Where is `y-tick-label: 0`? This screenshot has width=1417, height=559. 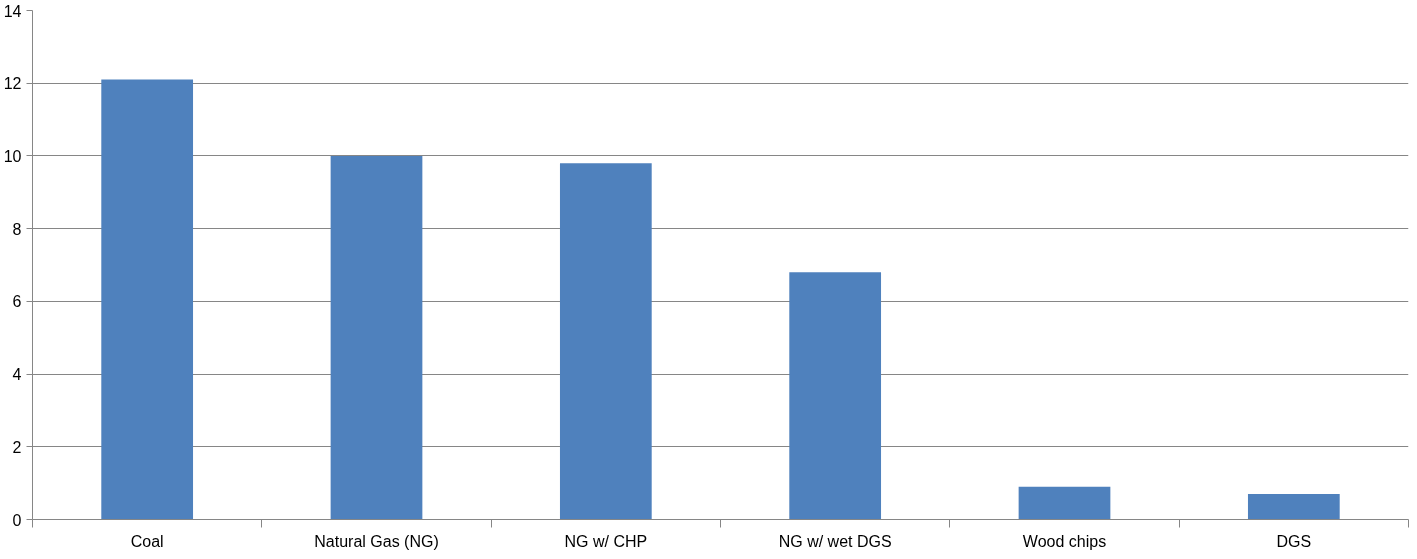
y-tick-label: 0 is located at coordinates (17, 520).